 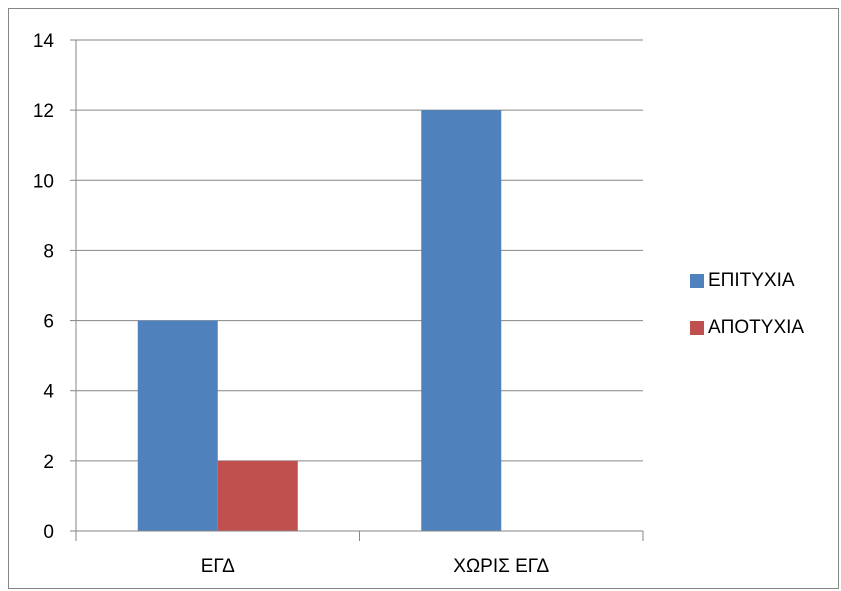 What do you see at coordinates (43, 181) in the screenshot?
I see `y-tick-label-10: 10` at bounding box center [43, 181].